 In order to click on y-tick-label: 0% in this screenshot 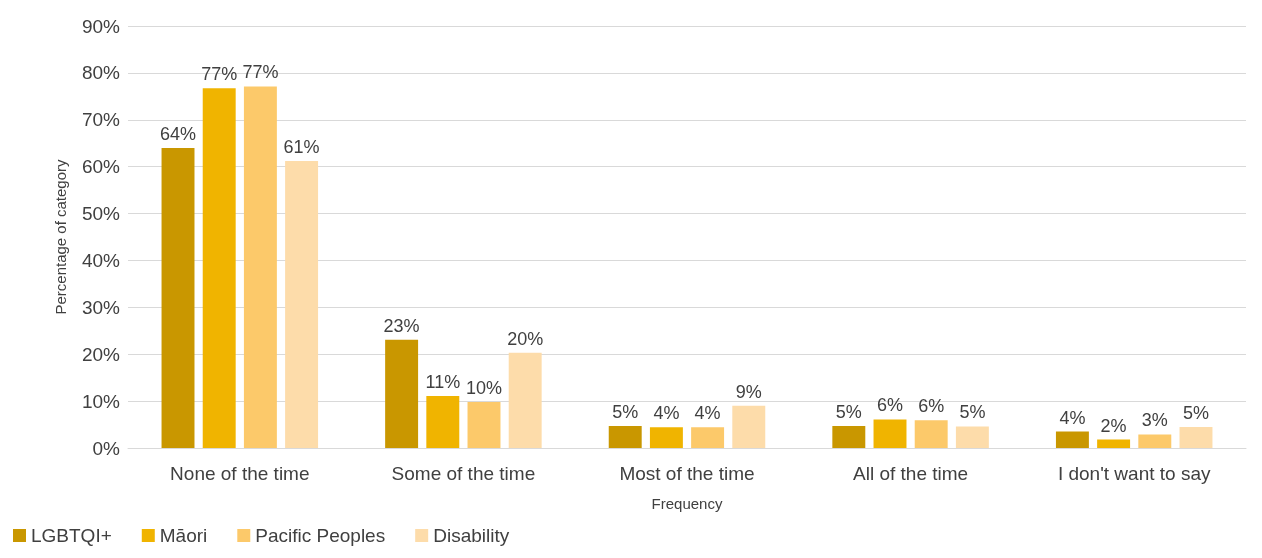, I will do `click(106, 448)`.